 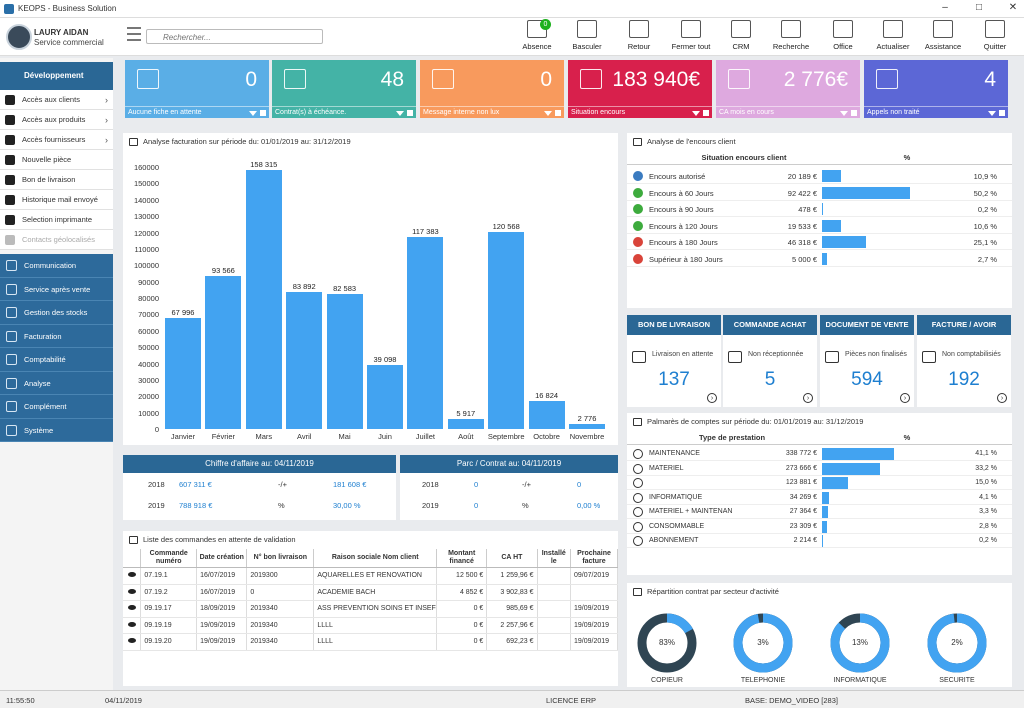 What do you see at coordinates (674, 361) in the screenshot?
I see `summary-card-bon-de-livraison: BON DE LIVRAISON Livraison en attente 137 ›` at bounding box center [674, 361].